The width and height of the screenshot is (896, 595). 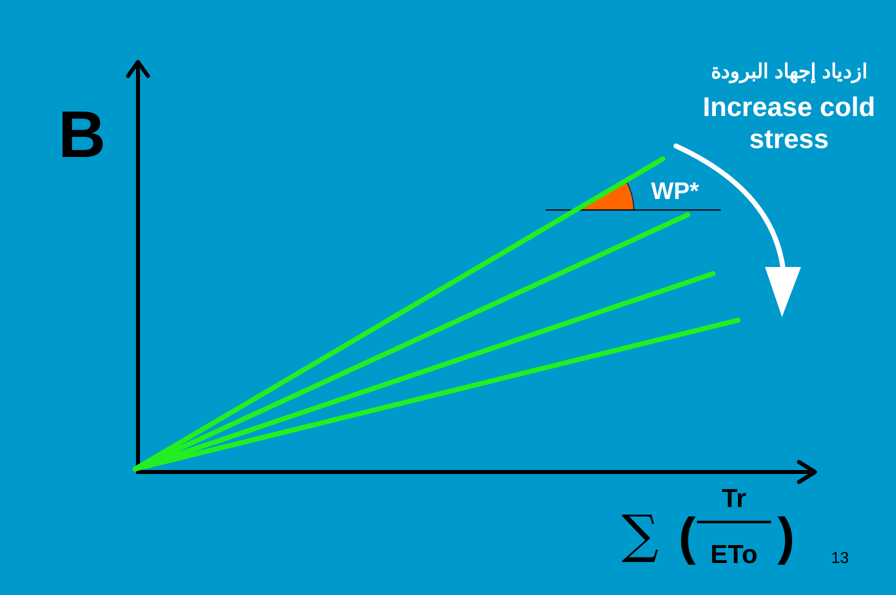 What do you see at coordinates (82, 134) in the screenshot?
I see `y-axis-title: B` at bounding box center [82, 134].